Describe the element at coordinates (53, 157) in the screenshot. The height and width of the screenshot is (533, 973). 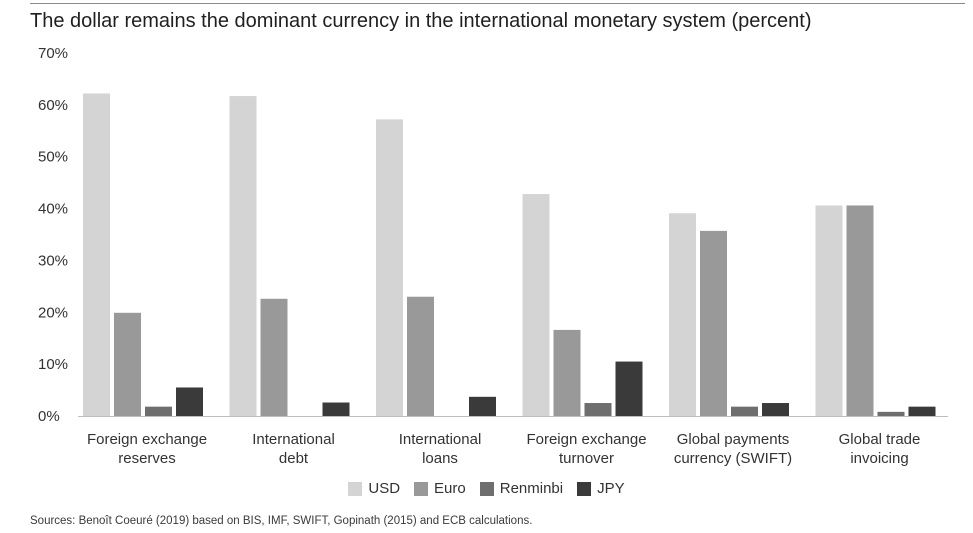
I see `y-tick-label: 50%` at that location.